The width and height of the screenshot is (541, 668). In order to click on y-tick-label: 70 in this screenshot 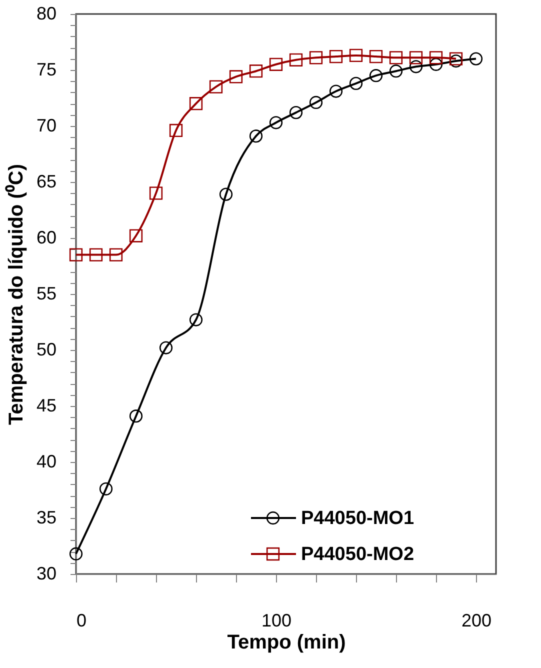, I will do `click(46, 126)`.